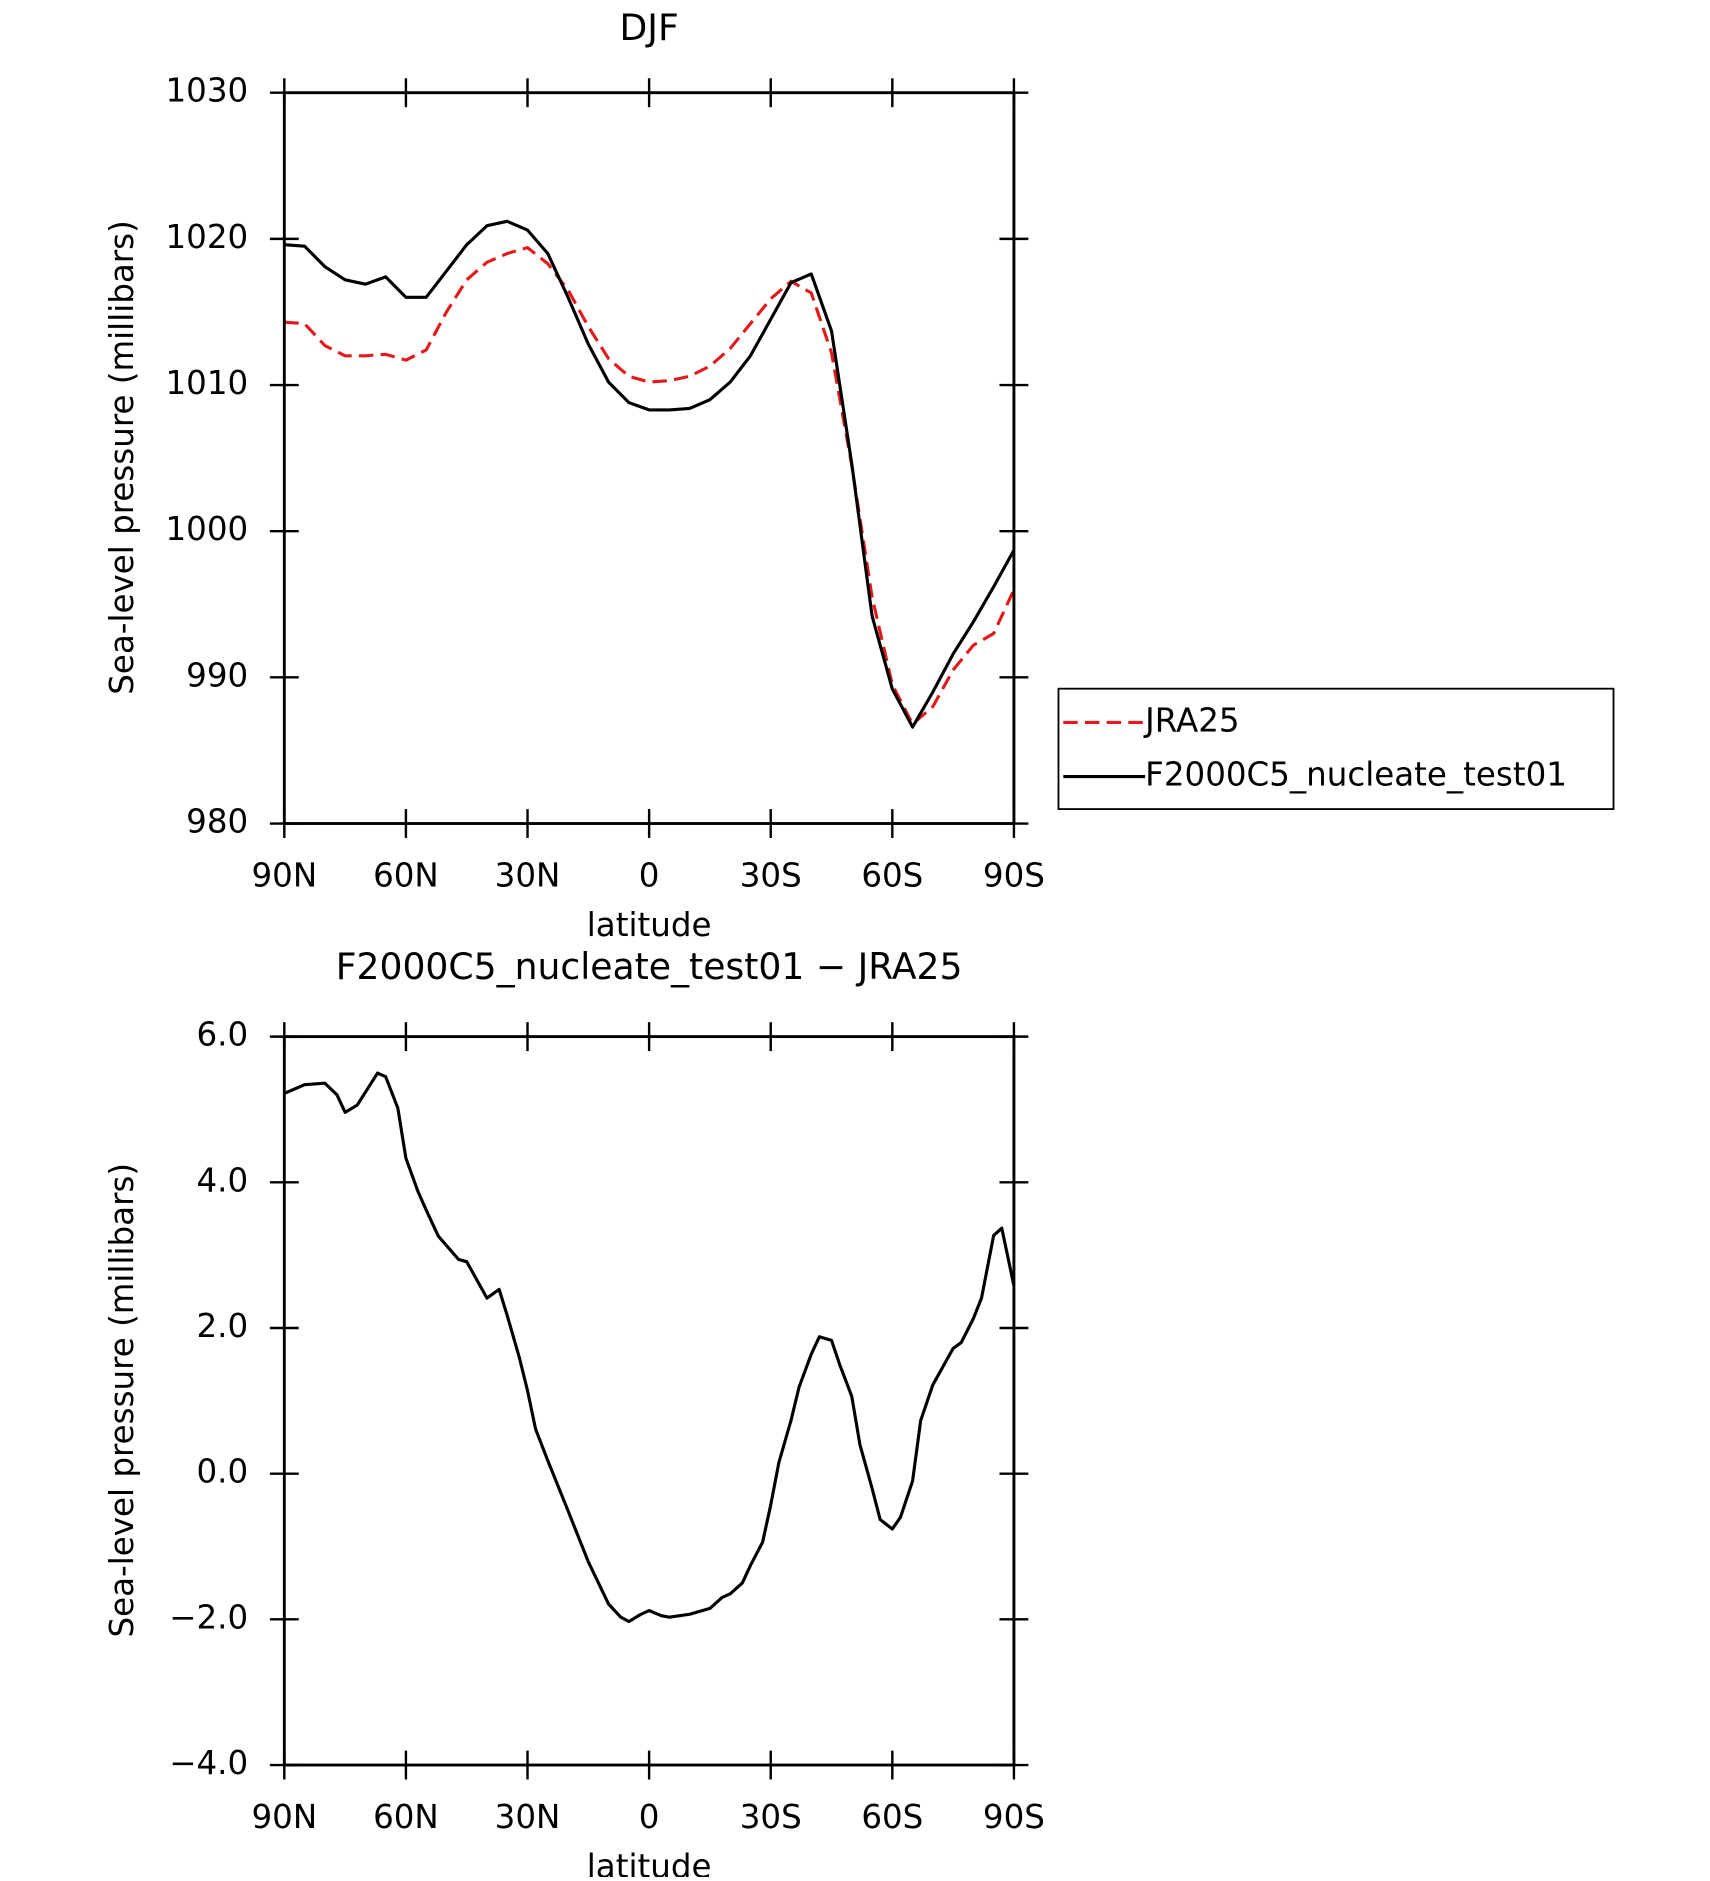 This screenshot has width=1710, height=1881. I want to click on y-tick-label: 1000, so click(206, 529).